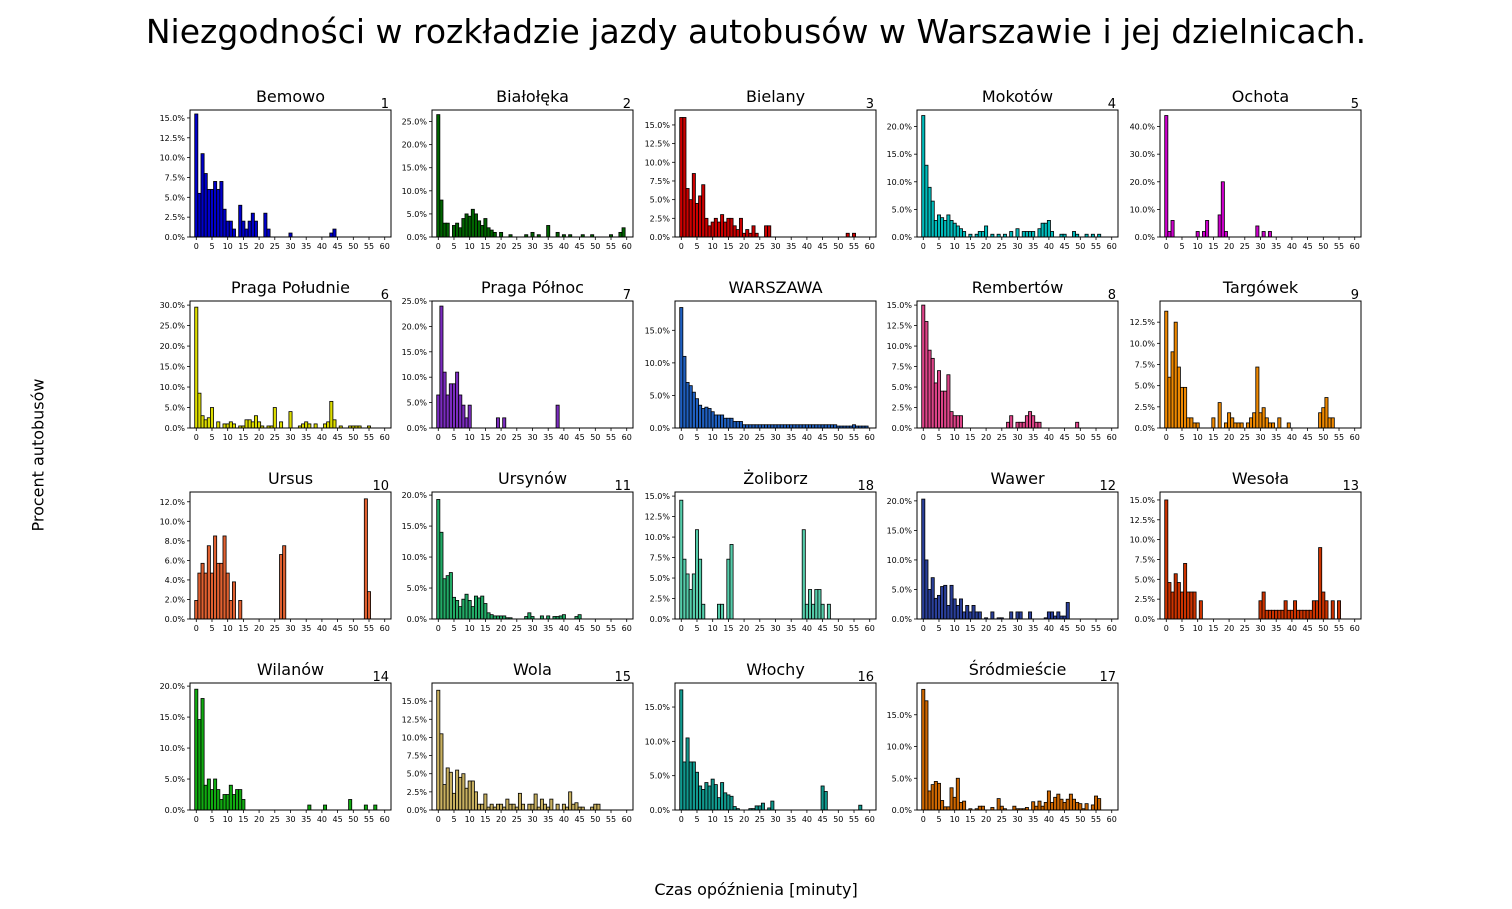  I want to click on x-tick-label: 0, so click(923, 819).